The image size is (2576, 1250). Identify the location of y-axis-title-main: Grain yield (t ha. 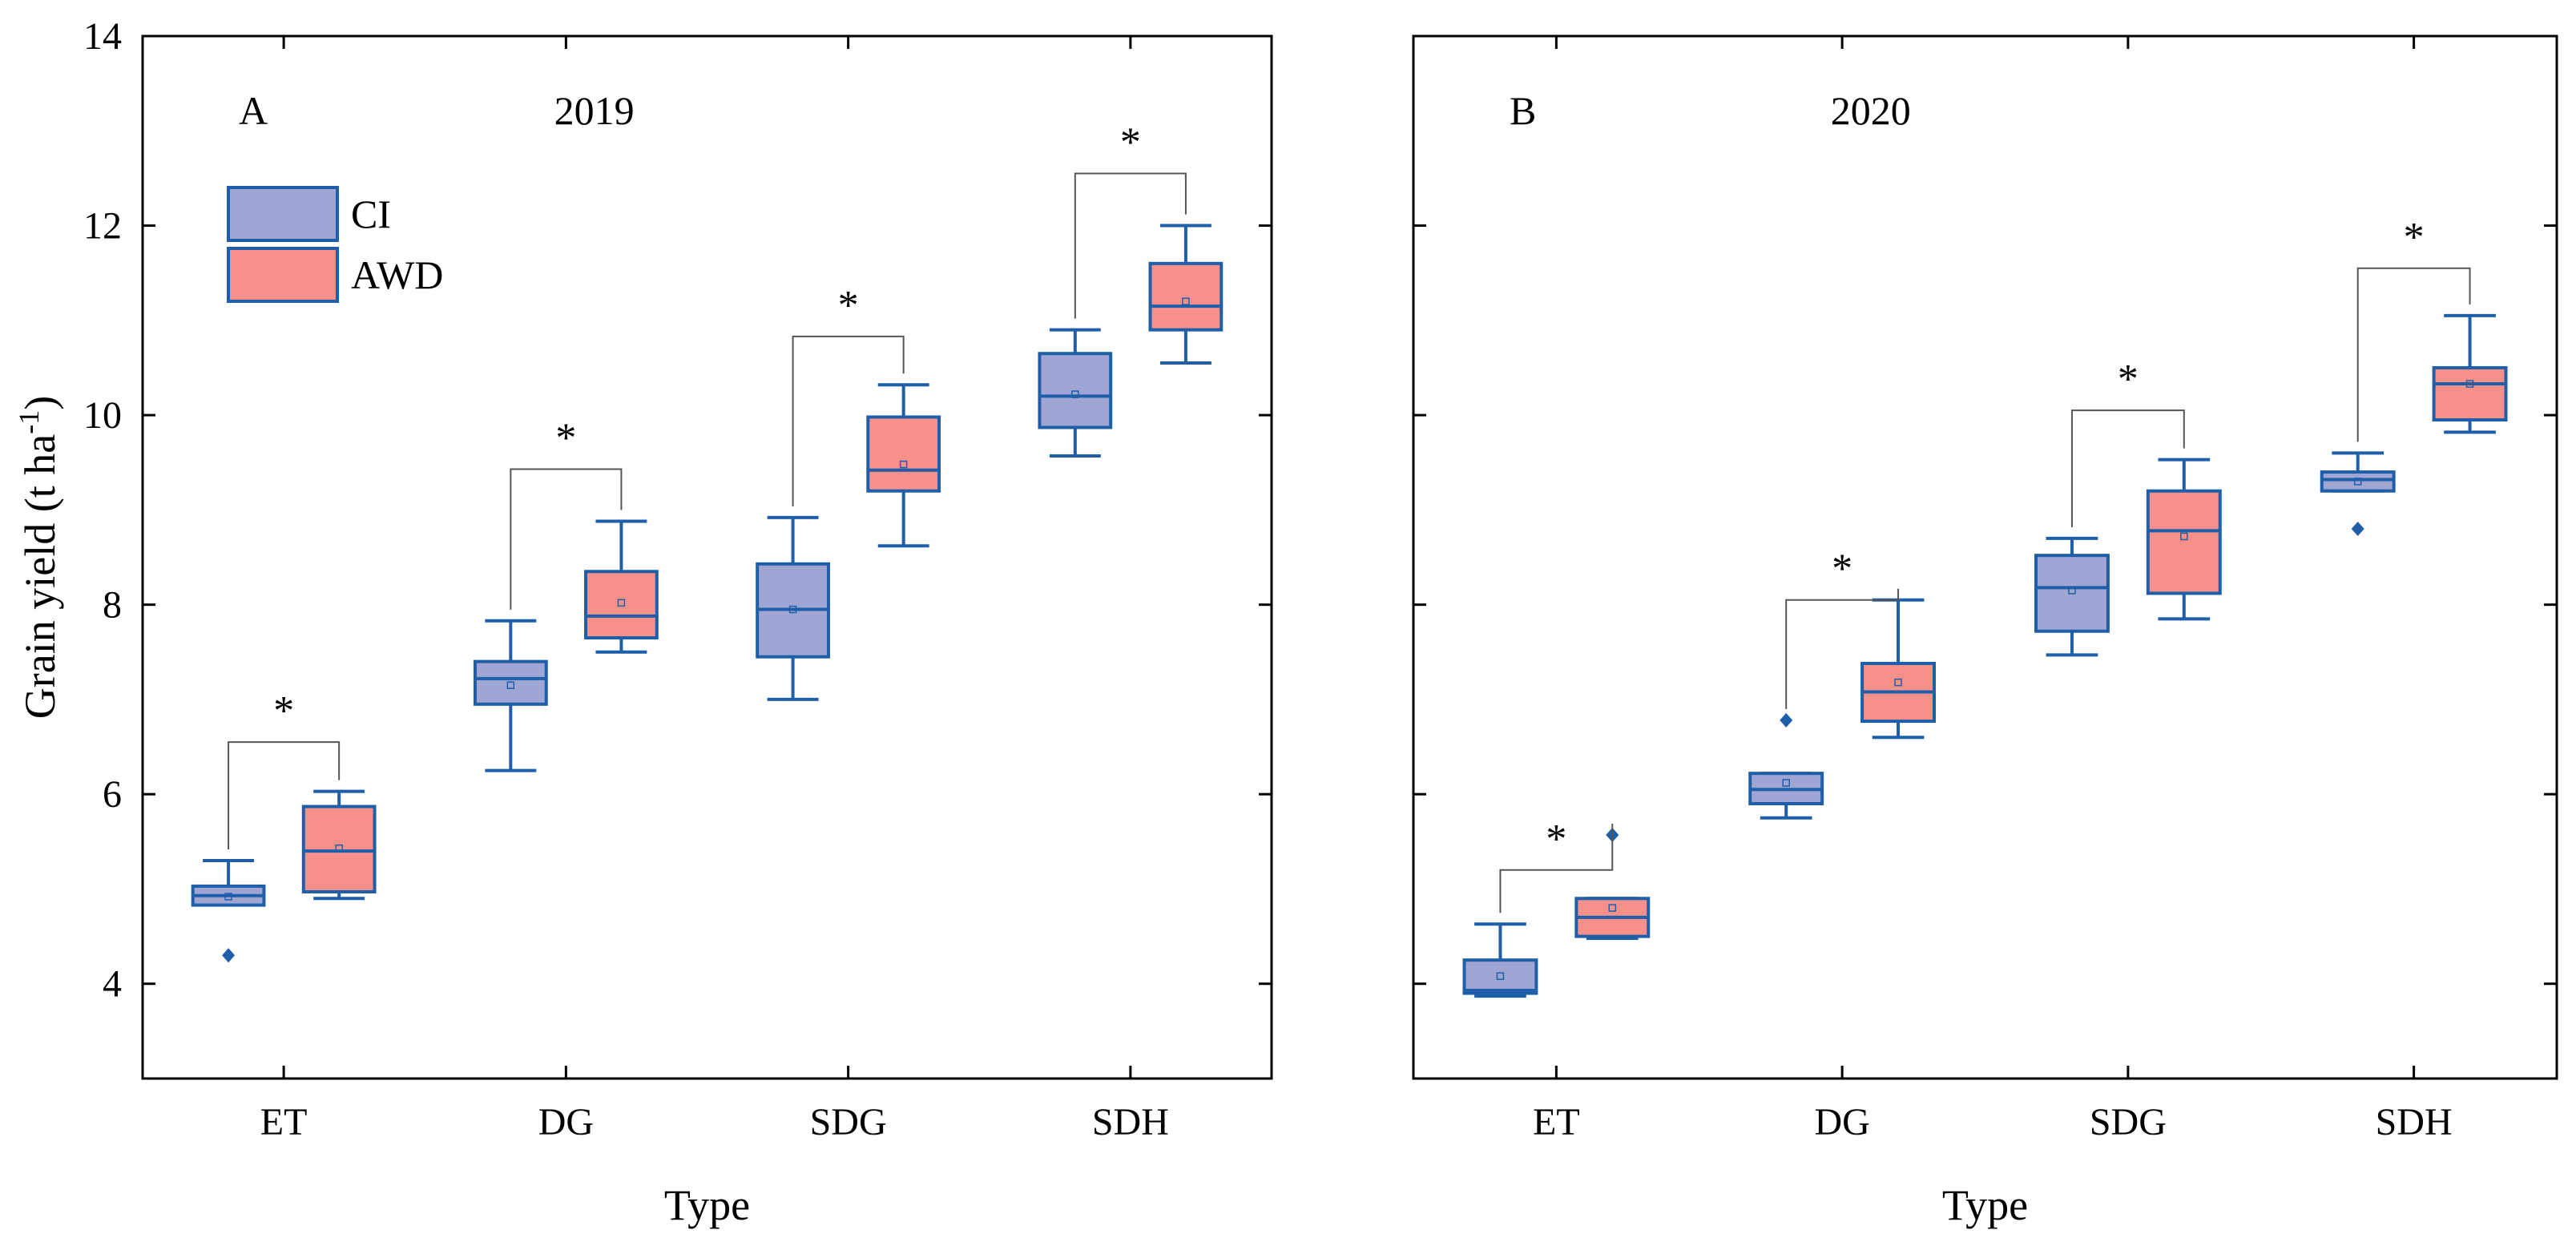
(40, 576).